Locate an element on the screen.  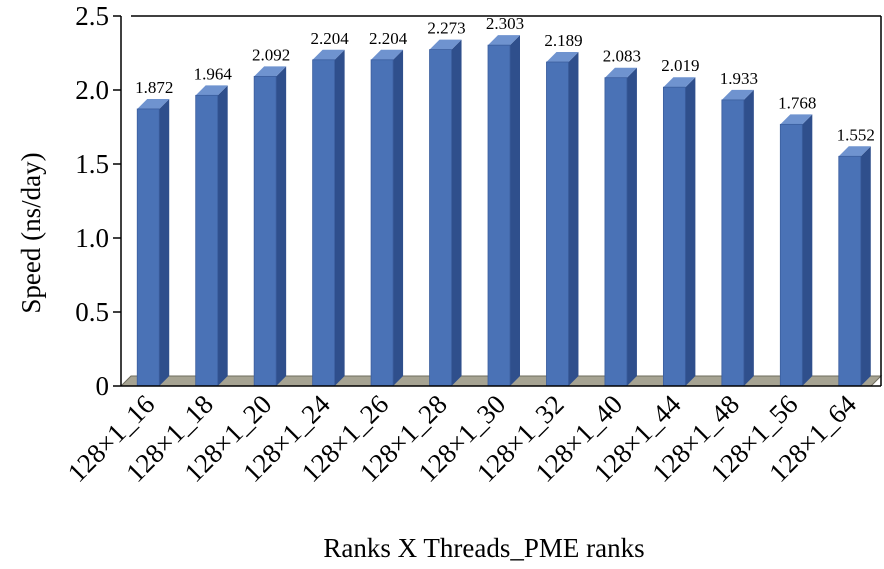
bar-value-label: 1.933 is located at coordinates (739, 78).